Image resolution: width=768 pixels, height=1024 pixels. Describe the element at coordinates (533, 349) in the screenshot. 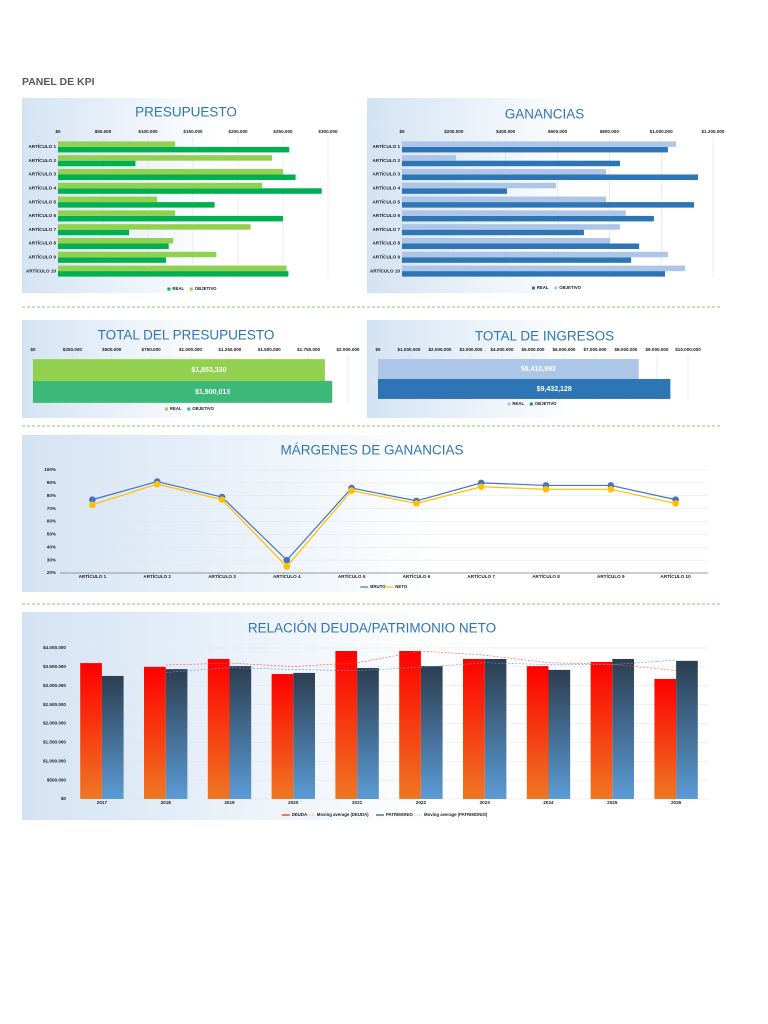

I see `x-tick-label: $5.000.000` at that location.